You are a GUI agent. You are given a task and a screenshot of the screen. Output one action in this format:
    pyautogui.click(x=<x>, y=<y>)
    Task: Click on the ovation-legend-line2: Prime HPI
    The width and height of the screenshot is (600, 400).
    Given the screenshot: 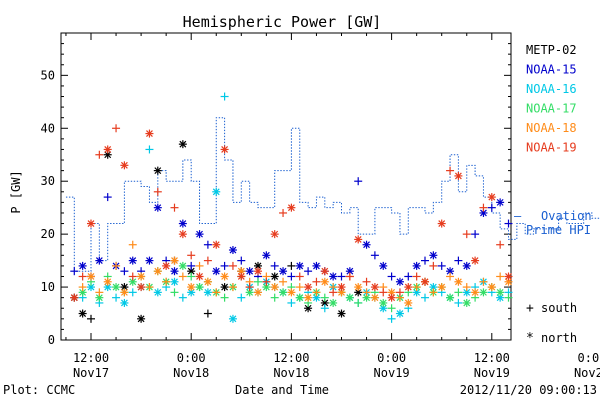 What is the action you would take?
    pyautogui.click(x=558, y=230)
    